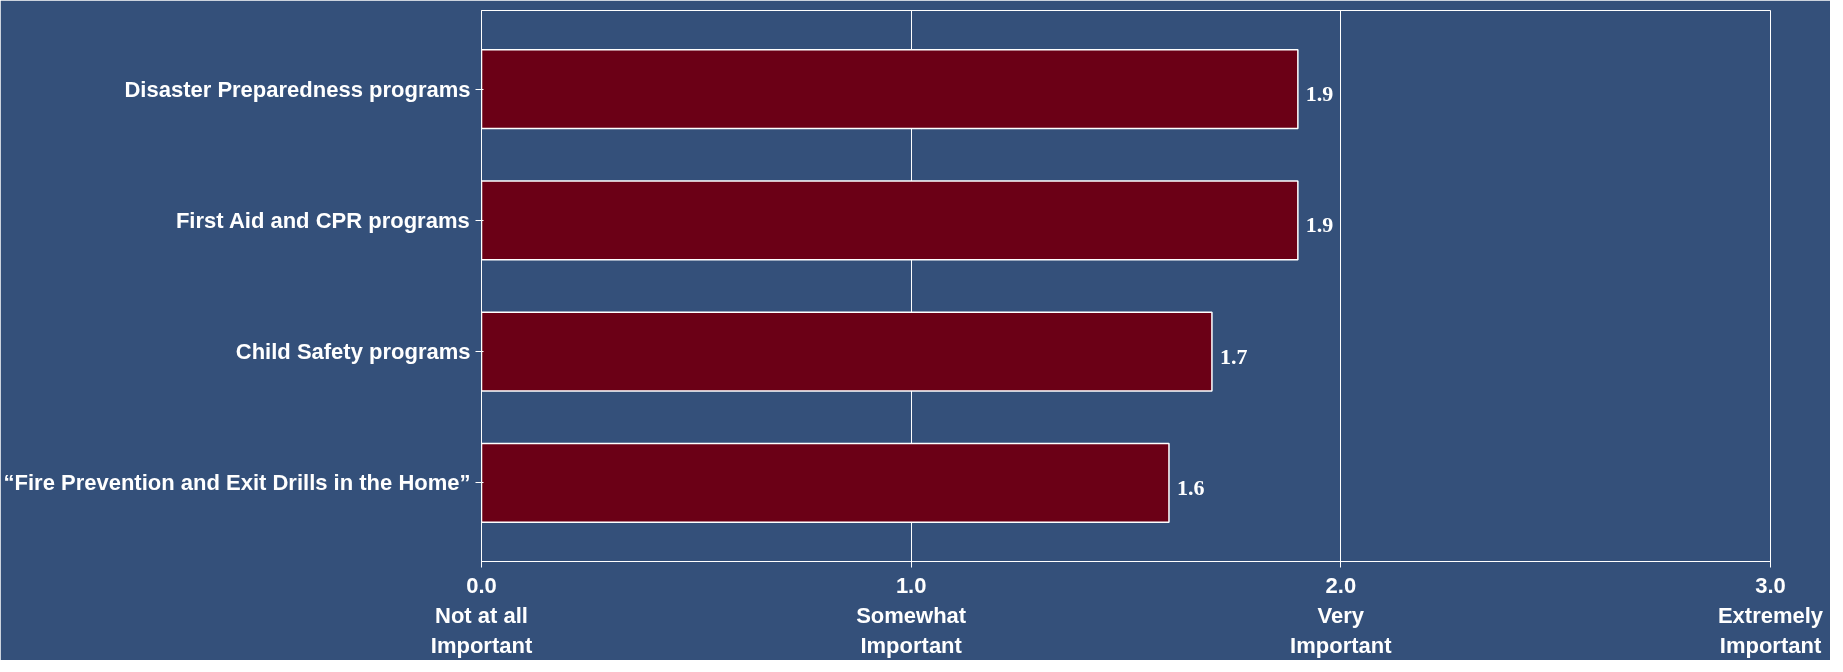  Describe the element at coordinates (911, 615) in the screenshot. I see `x-tick-label: 1.0 Somewhat Important` at that location.